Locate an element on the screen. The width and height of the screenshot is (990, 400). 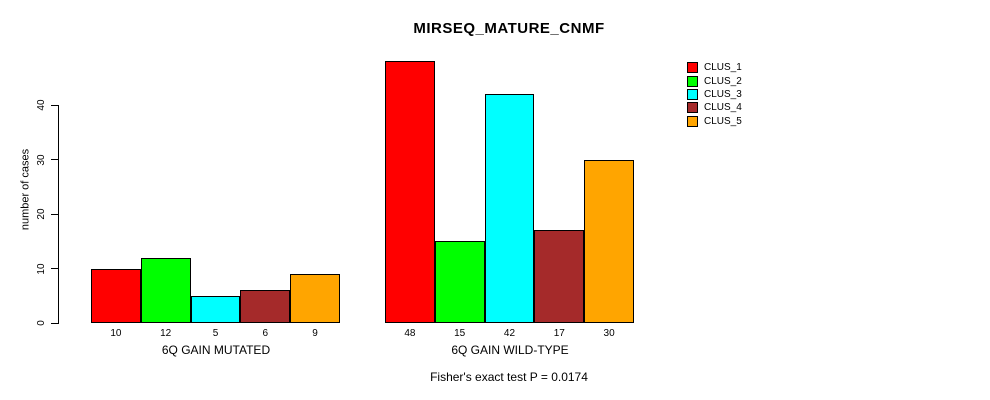
legend-entry-clus_2: CLUS_2 is located at coordinates (714, 80).